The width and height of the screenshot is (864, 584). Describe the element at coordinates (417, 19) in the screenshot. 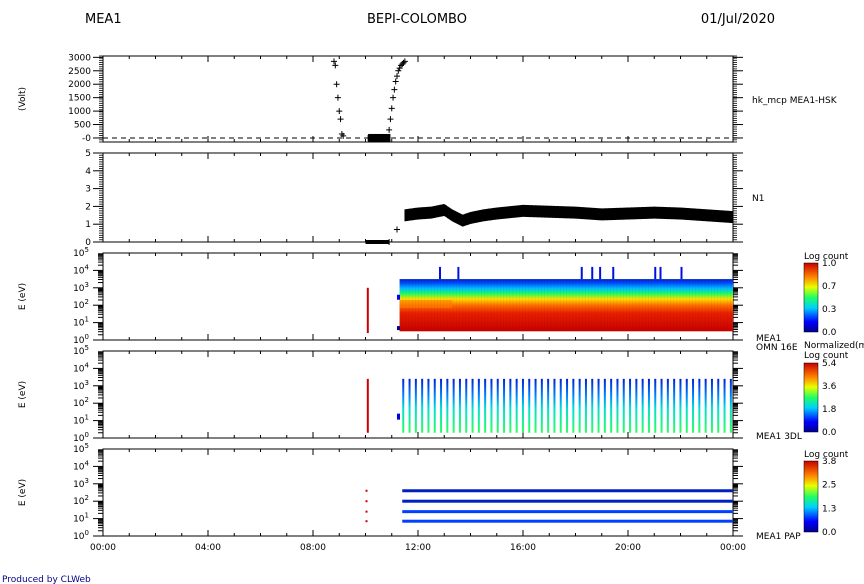

I see `header-center: BEPI-COLOMBO` at that location.